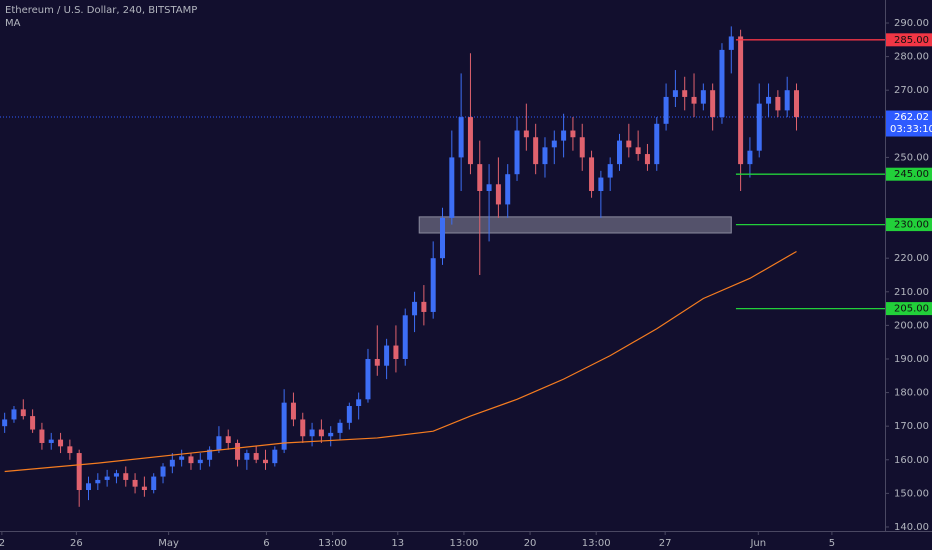 The height and width of the screenshot is (550, 932). What do you see at coordinates (911, 129) in the screenshot?
I see `countdown-label: 03:33:10` at bounding box center [911, 129].